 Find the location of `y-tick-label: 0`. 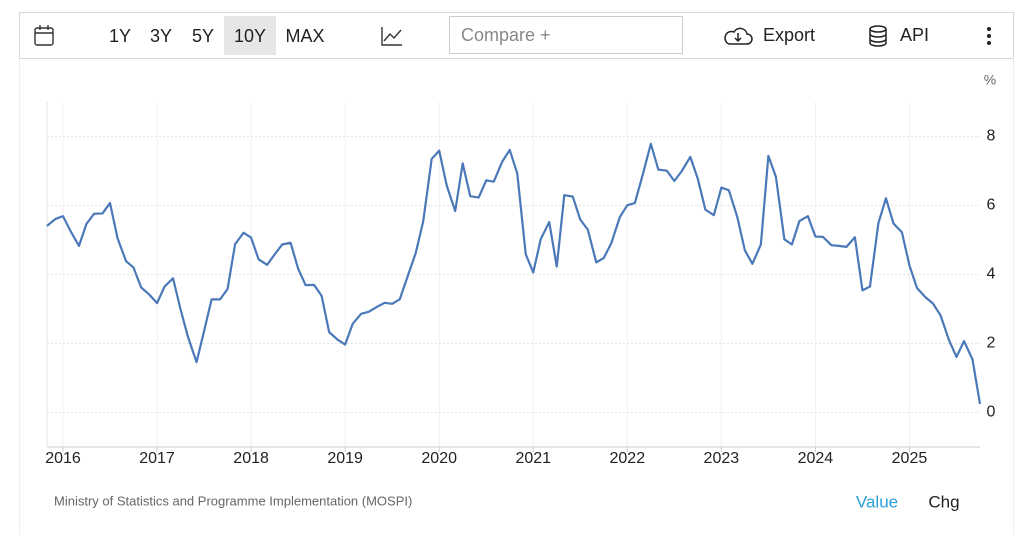

y-tick-label: 0 is located at coordinates (991, 412).